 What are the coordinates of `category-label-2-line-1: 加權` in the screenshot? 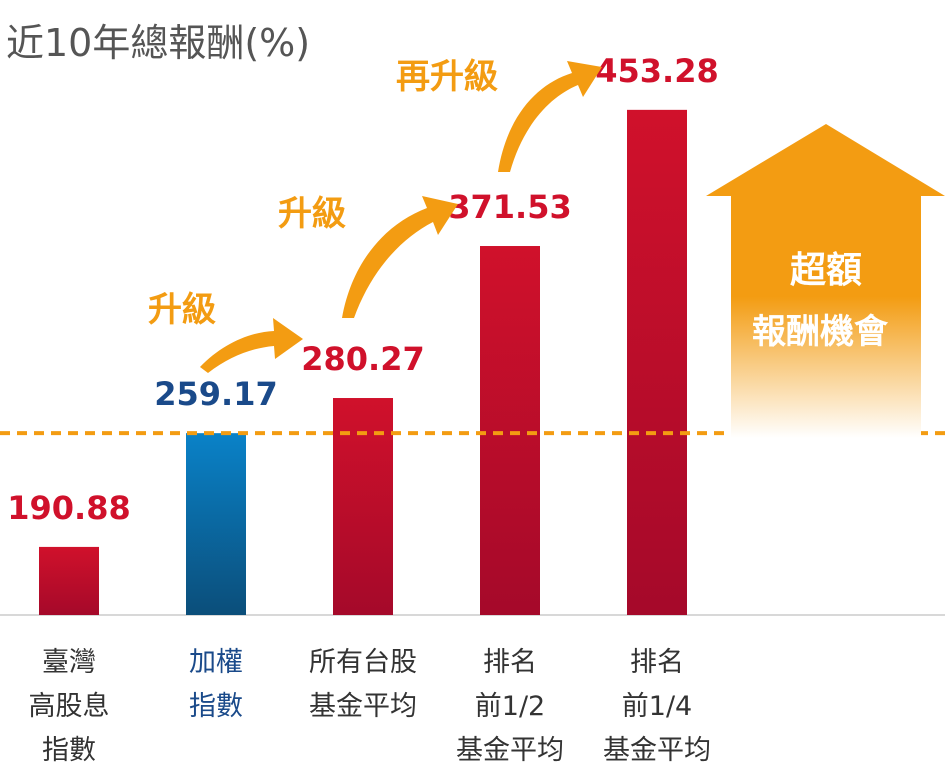 It's located at (216, 662).